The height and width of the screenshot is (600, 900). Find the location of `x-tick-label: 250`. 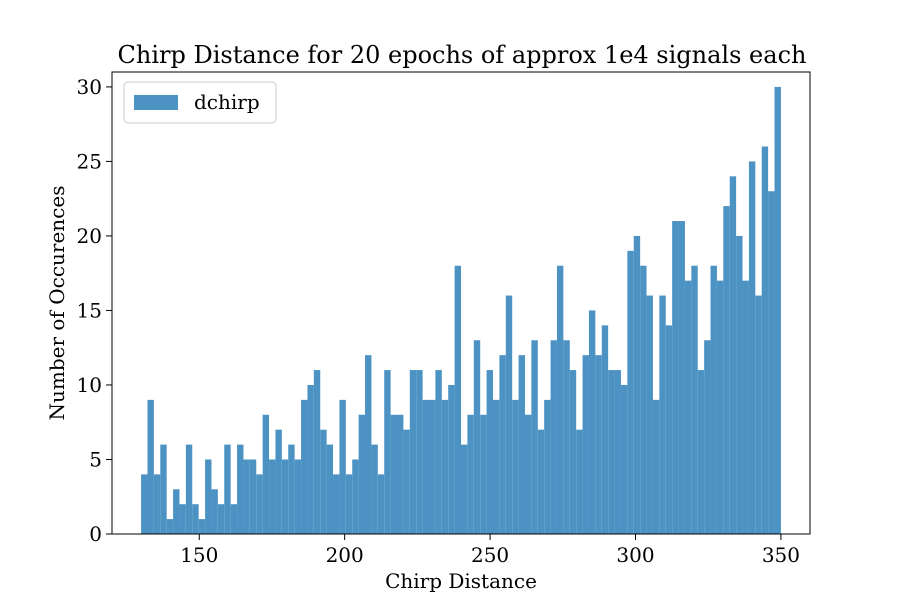

x-tick-label: 250 is located at coordinates (490, 555).